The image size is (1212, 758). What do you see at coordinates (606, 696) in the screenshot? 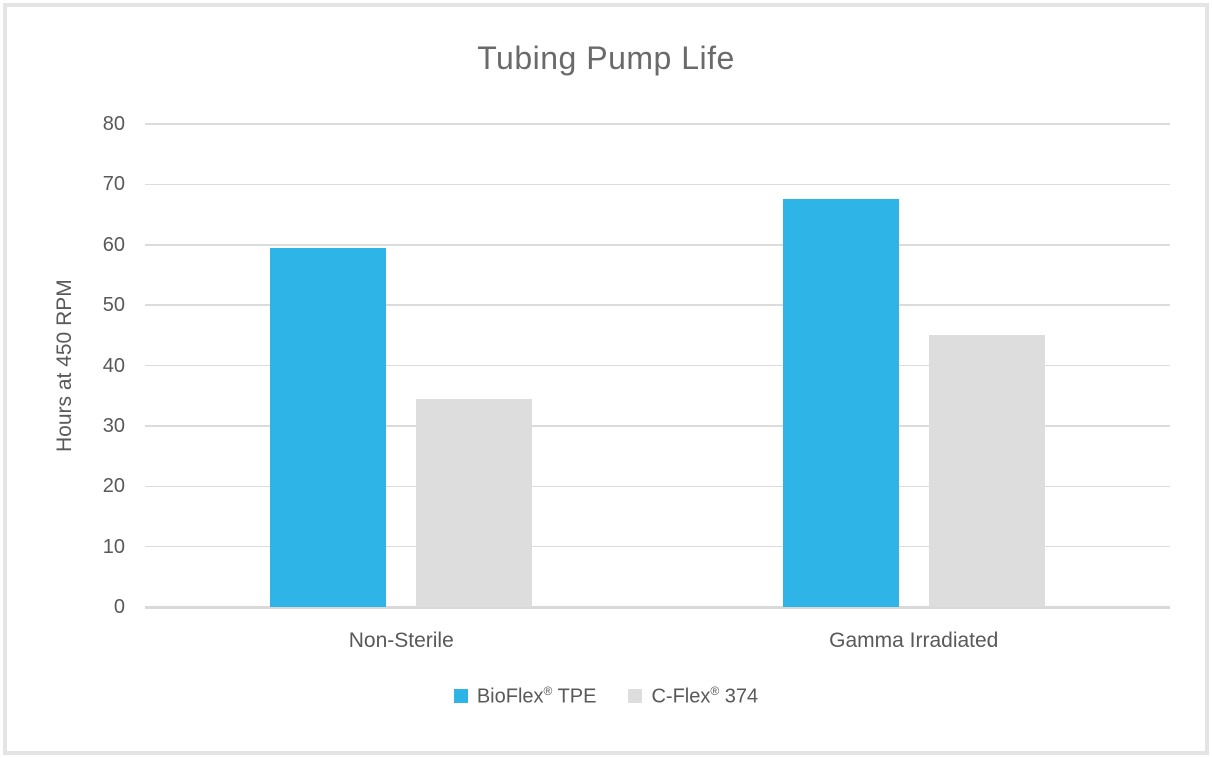
I see `legend: BioFlex® TPE C-Flex® 374` at bounding box center [606, 696].